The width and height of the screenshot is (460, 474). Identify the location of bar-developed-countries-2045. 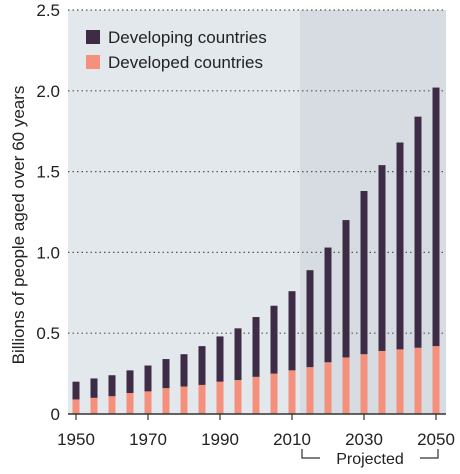
(418, 380).